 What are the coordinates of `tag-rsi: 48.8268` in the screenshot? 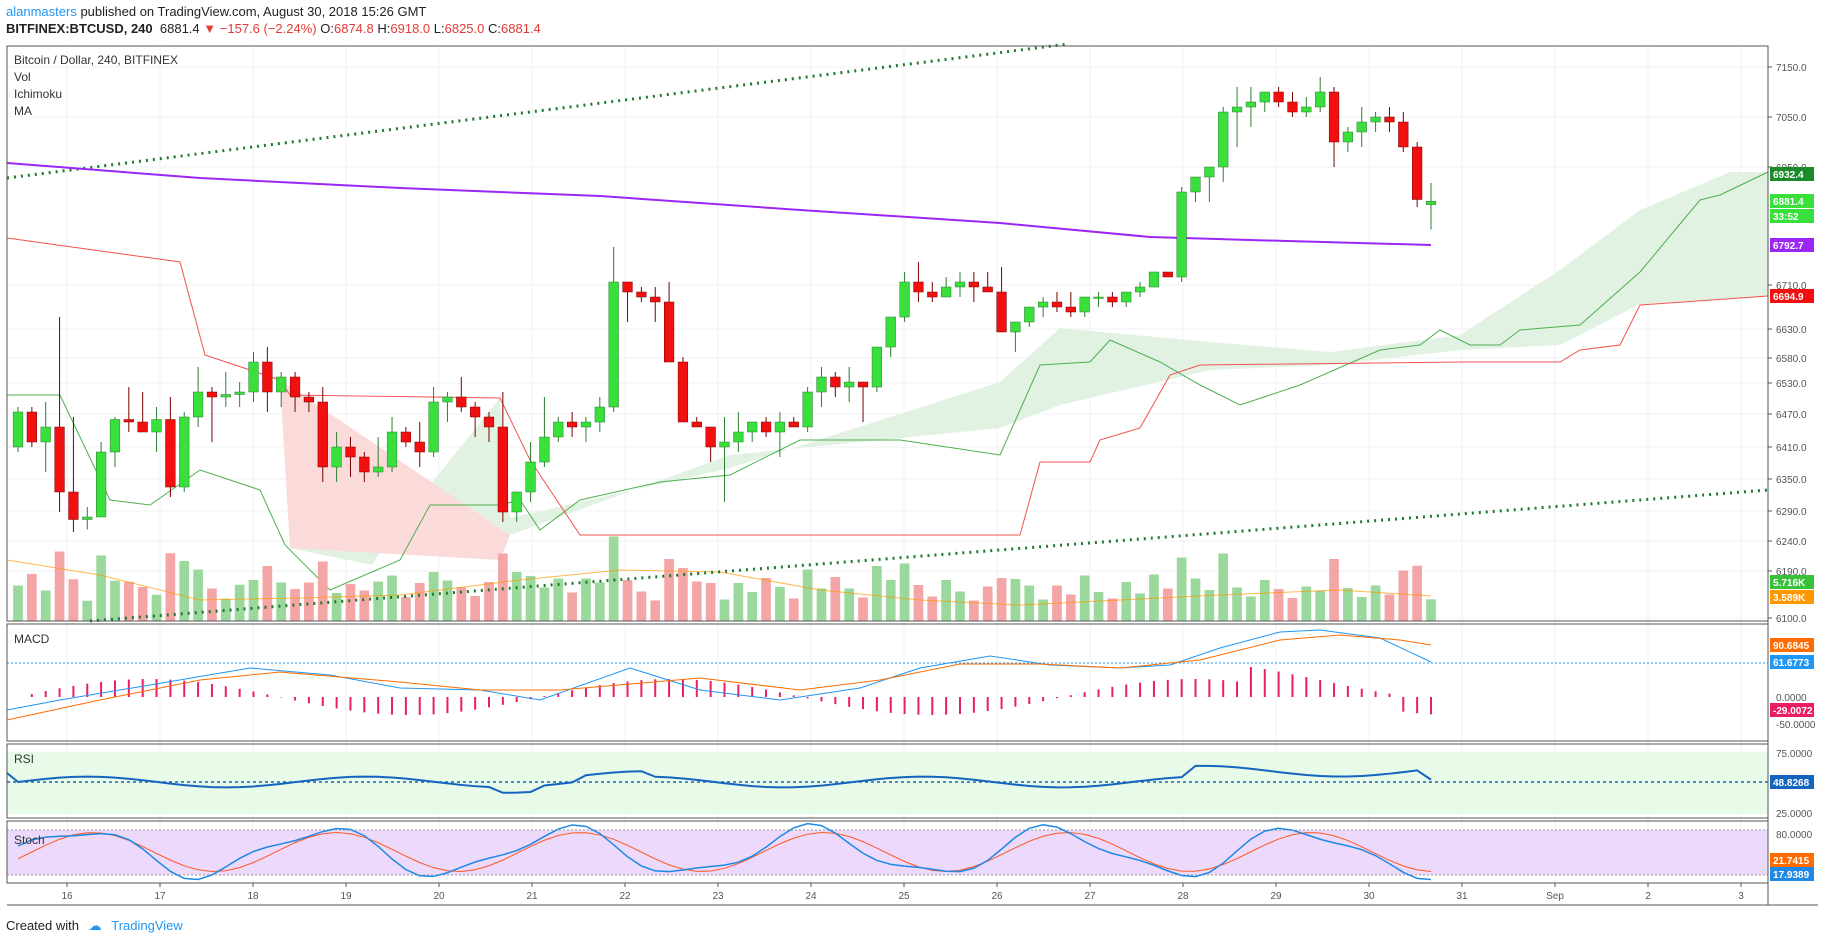 It's located at (1791, 783).